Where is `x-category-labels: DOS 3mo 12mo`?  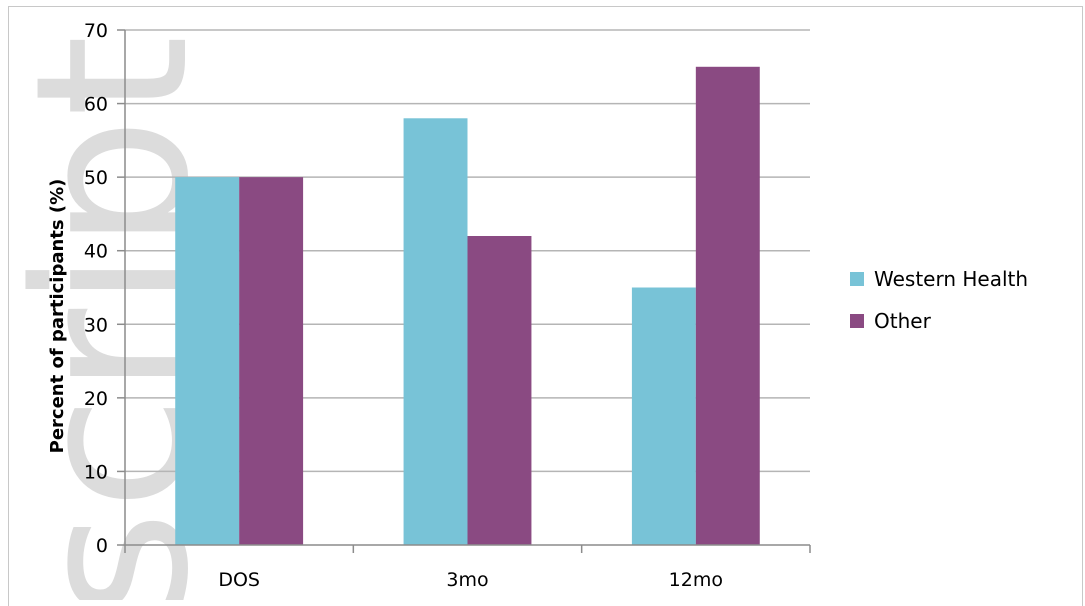 x-category-labels: DOS 3mo 12mo is located at coordinates (470, 580).